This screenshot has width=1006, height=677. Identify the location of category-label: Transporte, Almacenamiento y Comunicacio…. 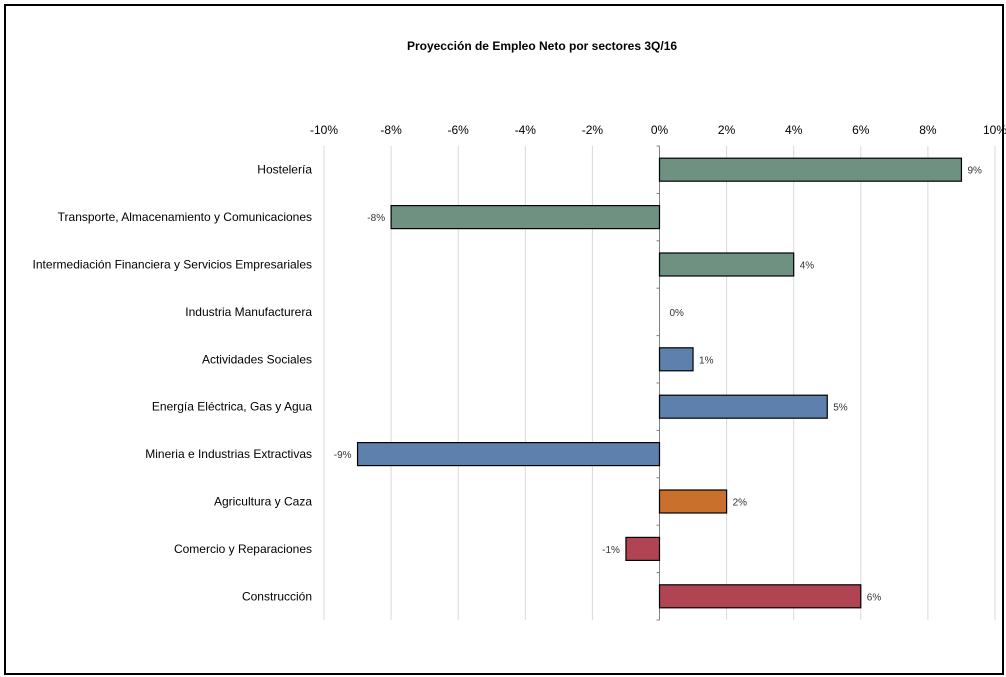
(185, 217).